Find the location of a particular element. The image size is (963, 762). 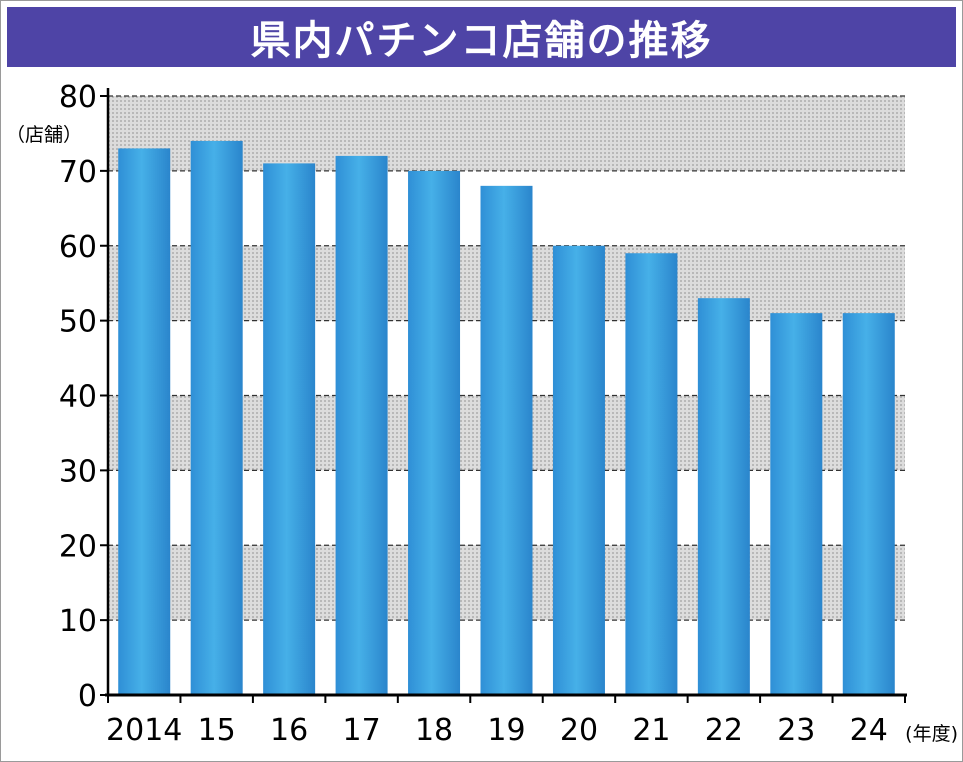

y-axis-unit-label: （店舗） is located at coordinates (44, 135).